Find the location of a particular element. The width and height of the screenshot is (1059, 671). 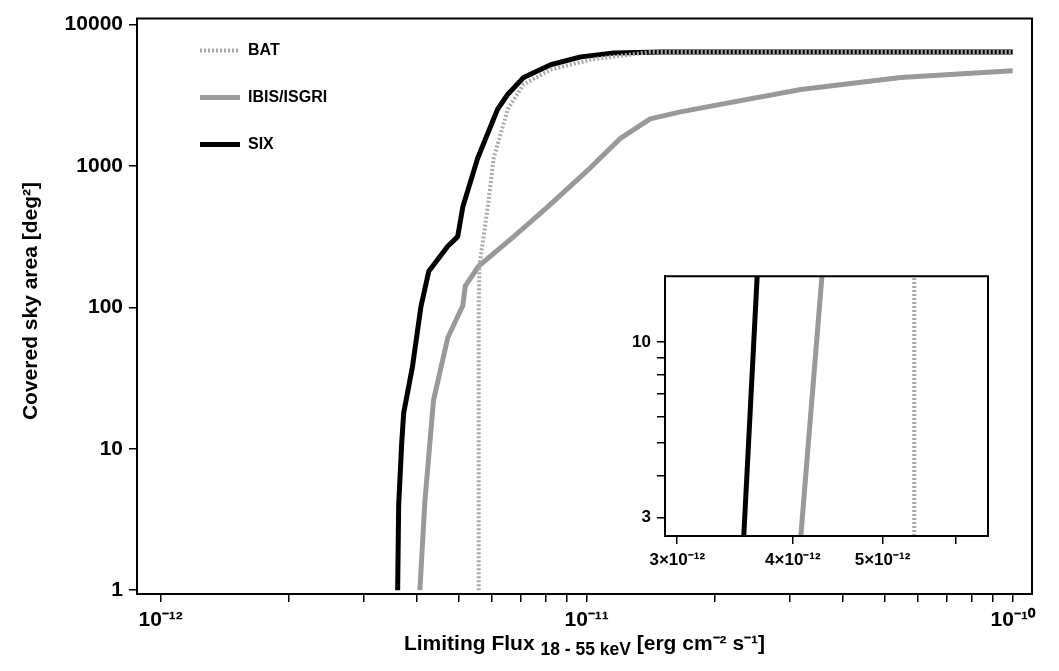

legend-label: BAT is located at coordinates (264, 50).